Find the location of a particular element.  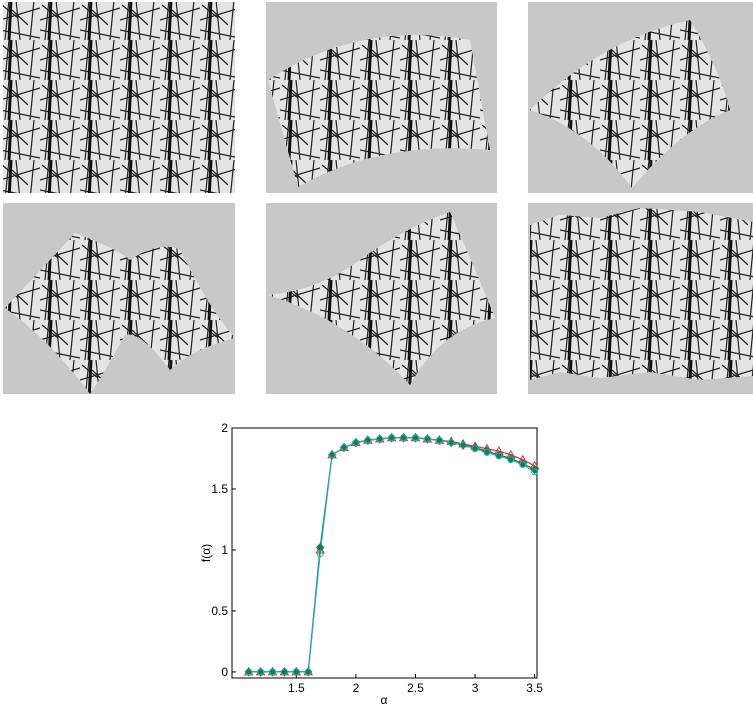

x-tick-label: 3.5 is located at coordinates (534, 688).